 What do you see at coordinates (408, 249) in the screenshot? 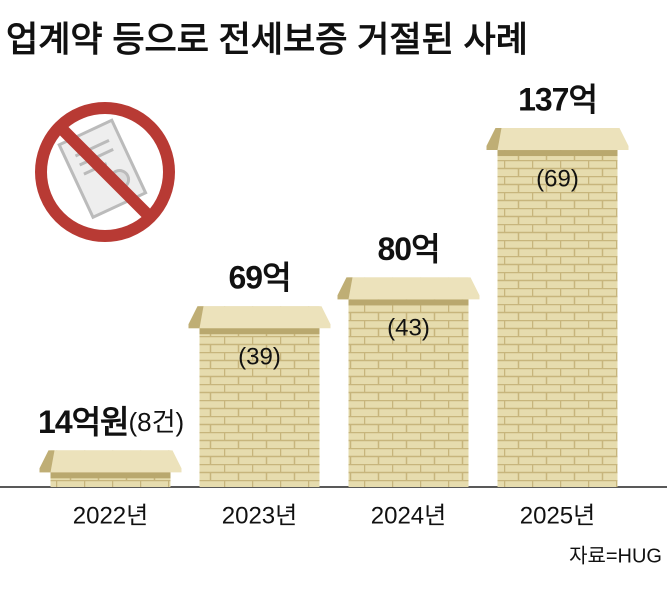
I see `value-label: 80억` at bounding box center [408, 249].